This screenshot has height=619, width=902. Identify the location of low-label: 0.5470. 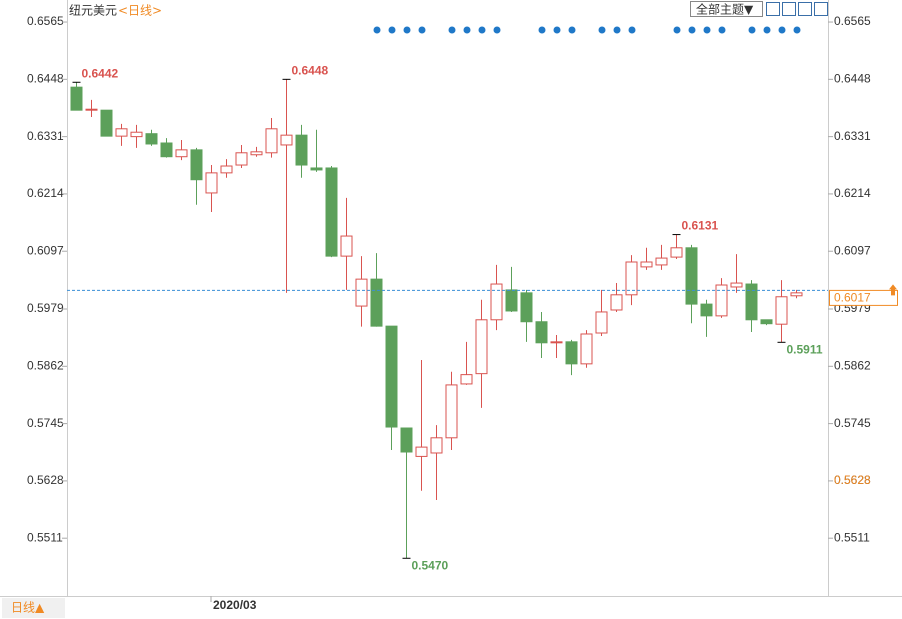
(430, 565).